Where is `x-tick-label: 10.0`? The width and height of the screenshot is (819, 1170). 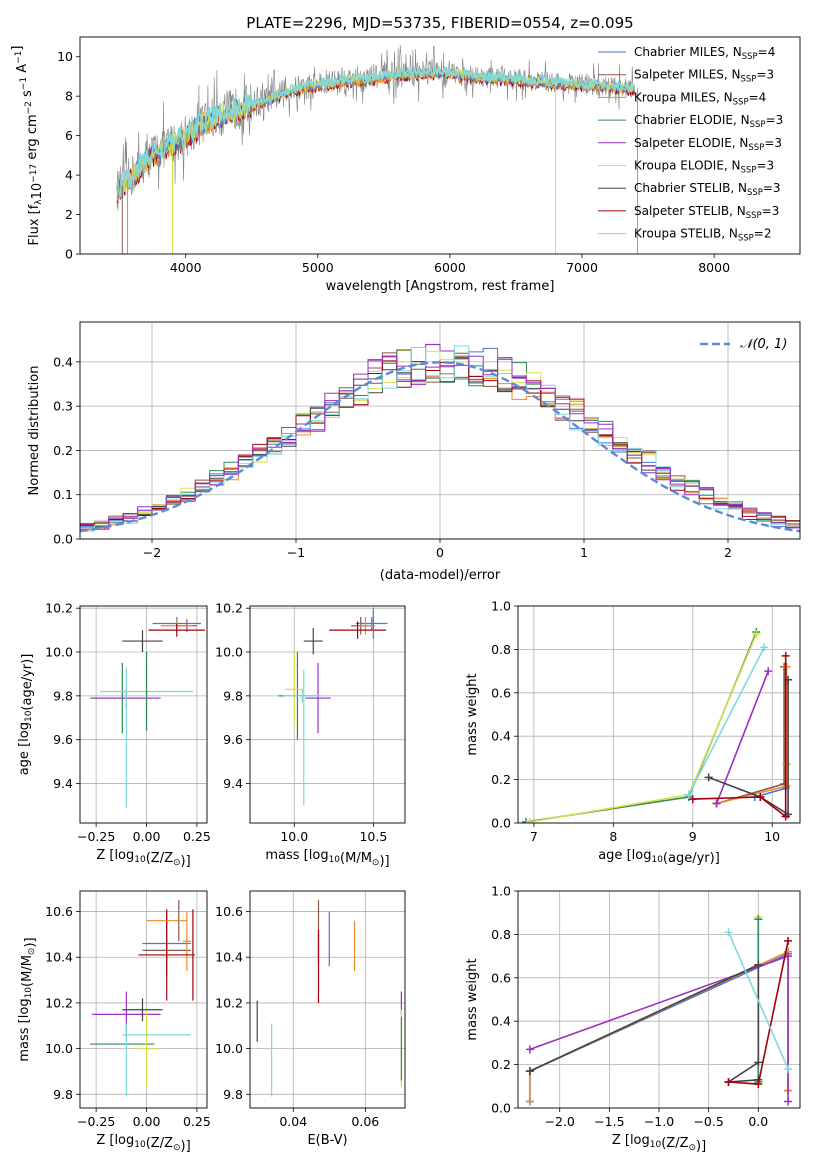 x-tick-label: 10.0 is located at coordinates (294, 836).